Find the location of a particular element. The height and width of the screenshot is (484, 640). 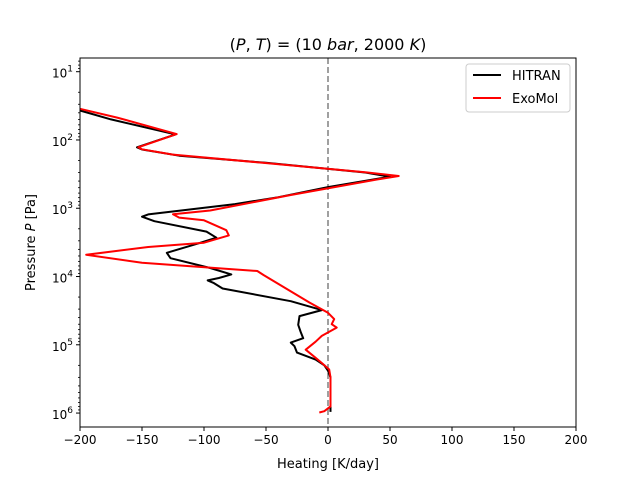

y-tick-label: 10⁶ is located at coordinates (62, 414).